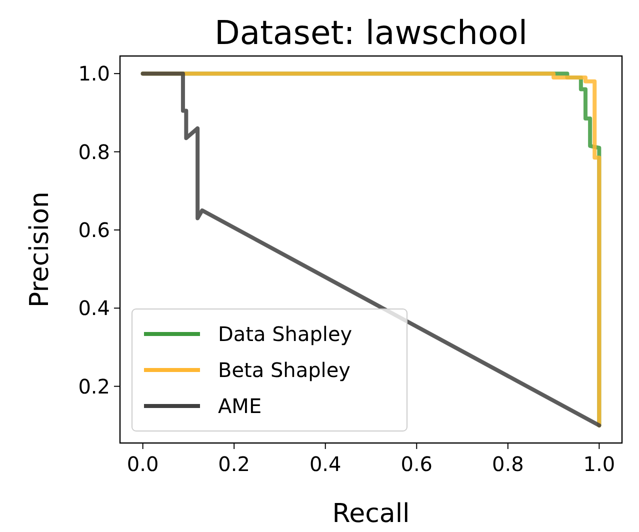  I want to click on y-tick-label: 1.0, so click(94, 74).